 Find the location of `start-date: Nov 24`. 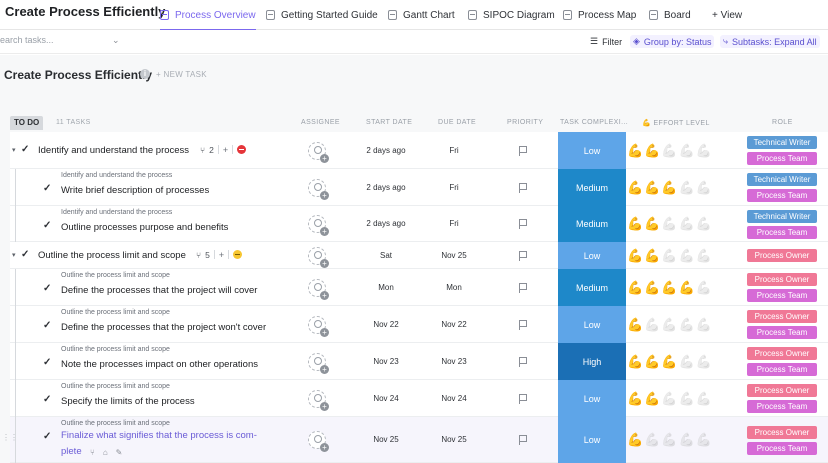

start-date: Nov 24 is located at coordinates (386, 398).